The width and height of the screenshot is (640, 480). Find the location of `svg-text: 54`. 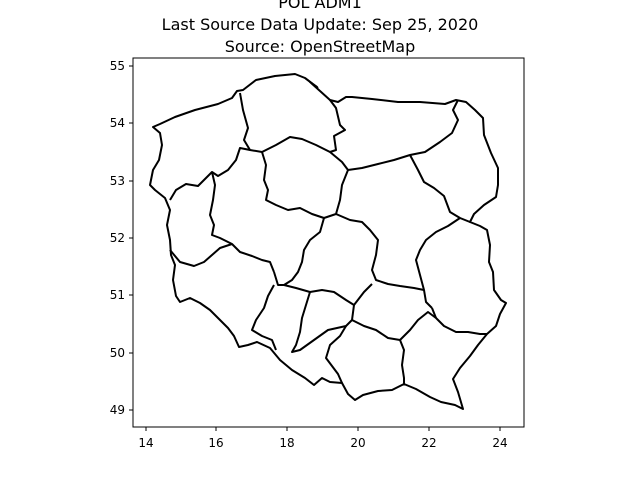

svg-text: 54 is located at coordinates (117, 123).